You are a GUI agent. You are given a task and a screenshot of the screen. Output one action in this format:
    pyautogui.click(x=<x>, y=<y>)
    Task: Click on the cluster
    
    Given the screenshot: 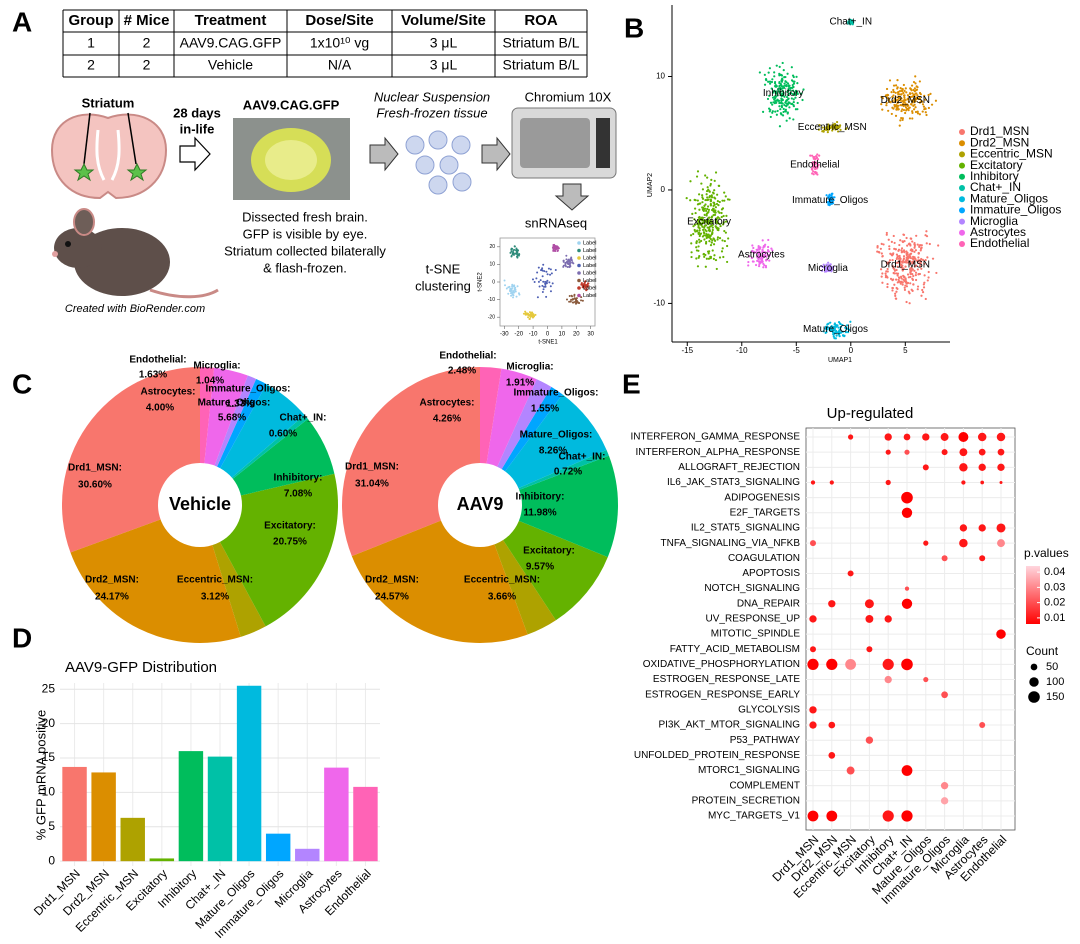 What is the action you would take?
    pyautogui.click(x=827, y=267)
    